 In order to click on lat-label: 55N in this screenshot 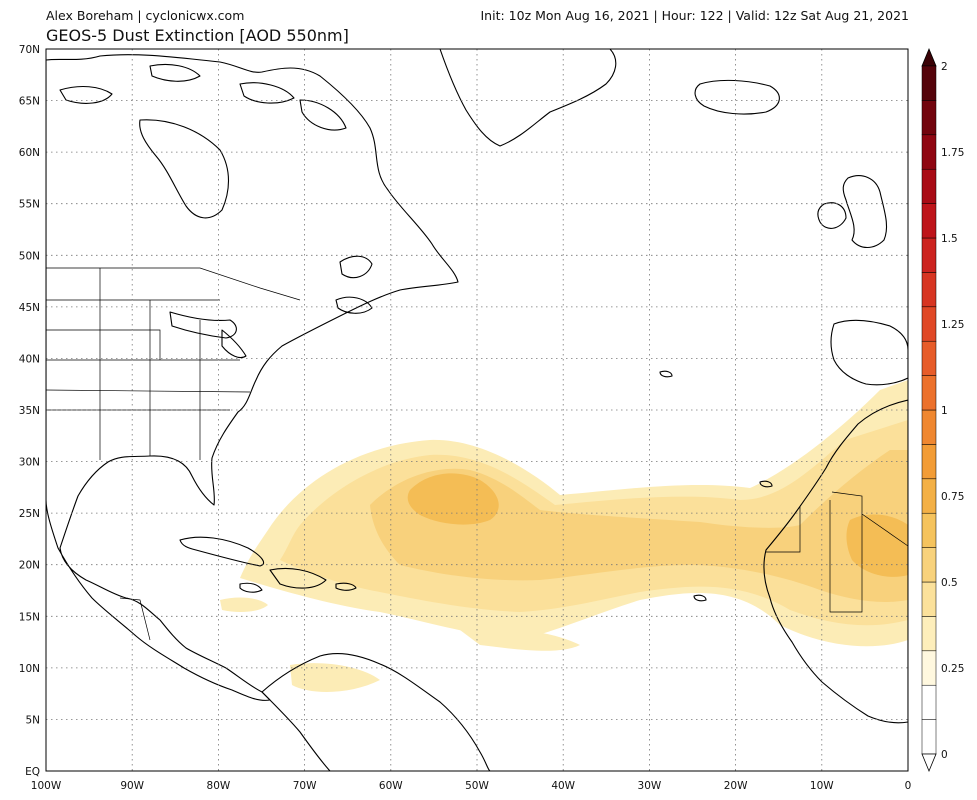, I will do `click(29, 205)`.